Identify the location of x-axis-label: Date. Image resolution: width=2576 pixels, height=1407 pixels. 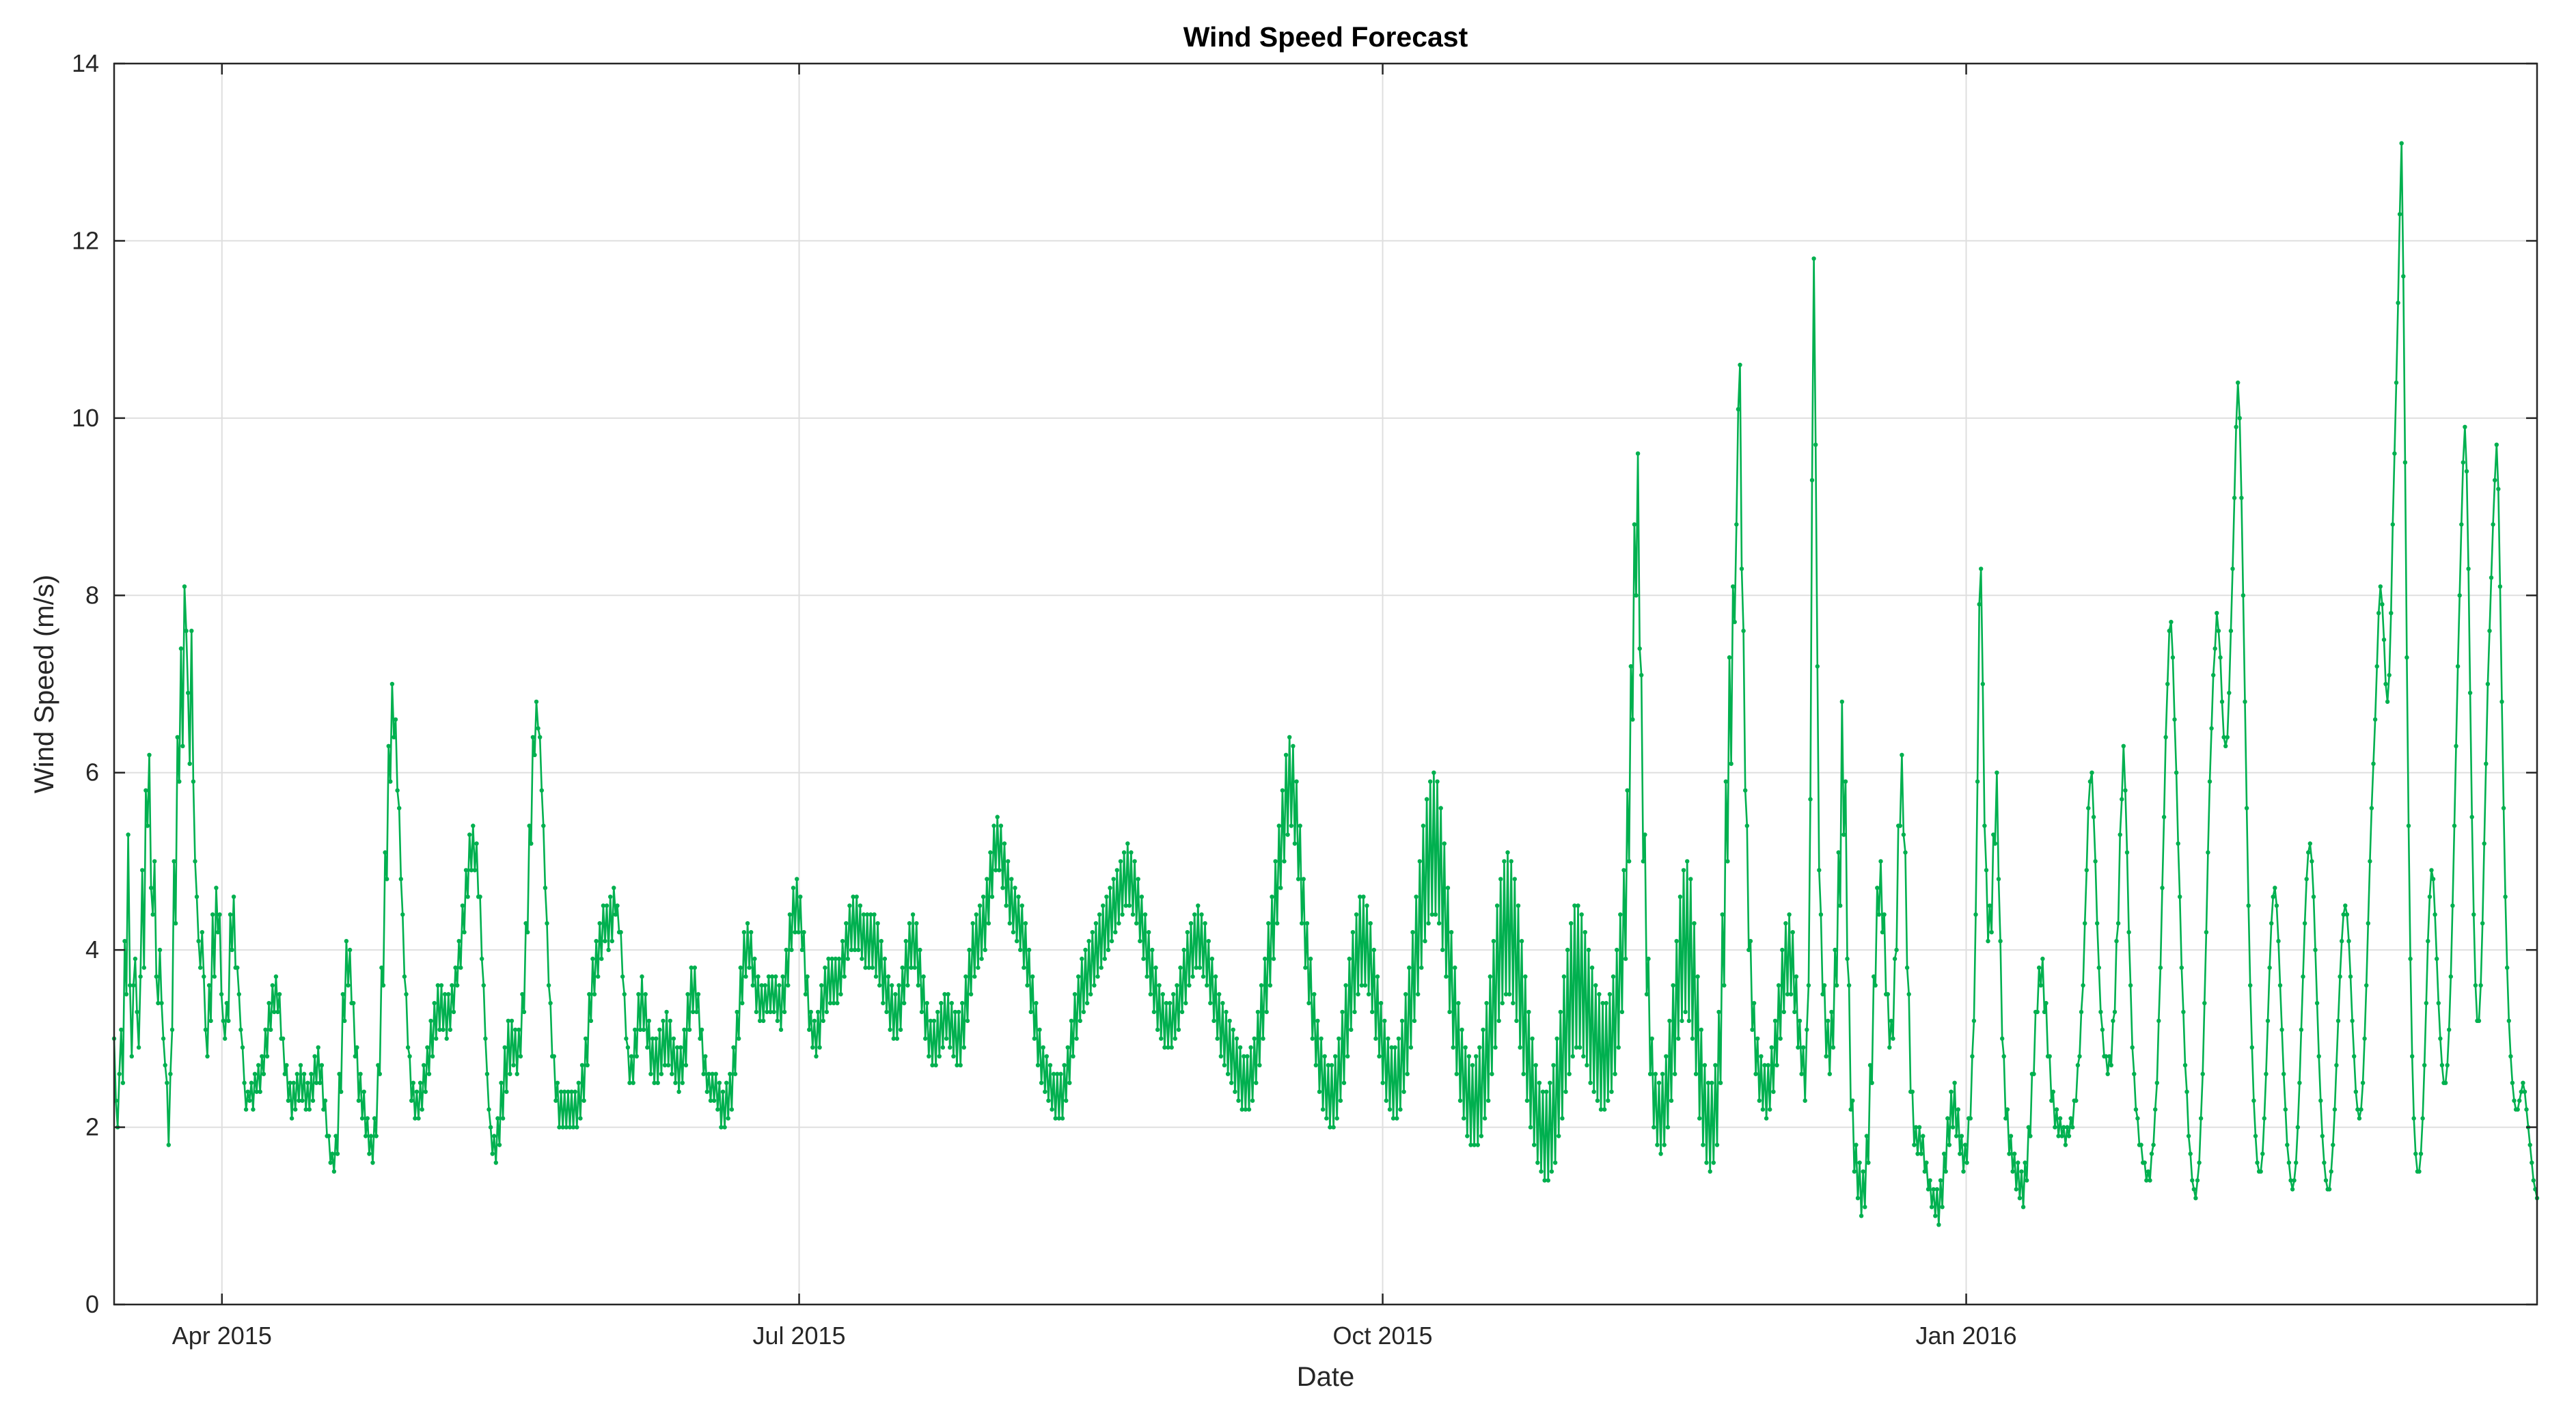
(1326, 1377).